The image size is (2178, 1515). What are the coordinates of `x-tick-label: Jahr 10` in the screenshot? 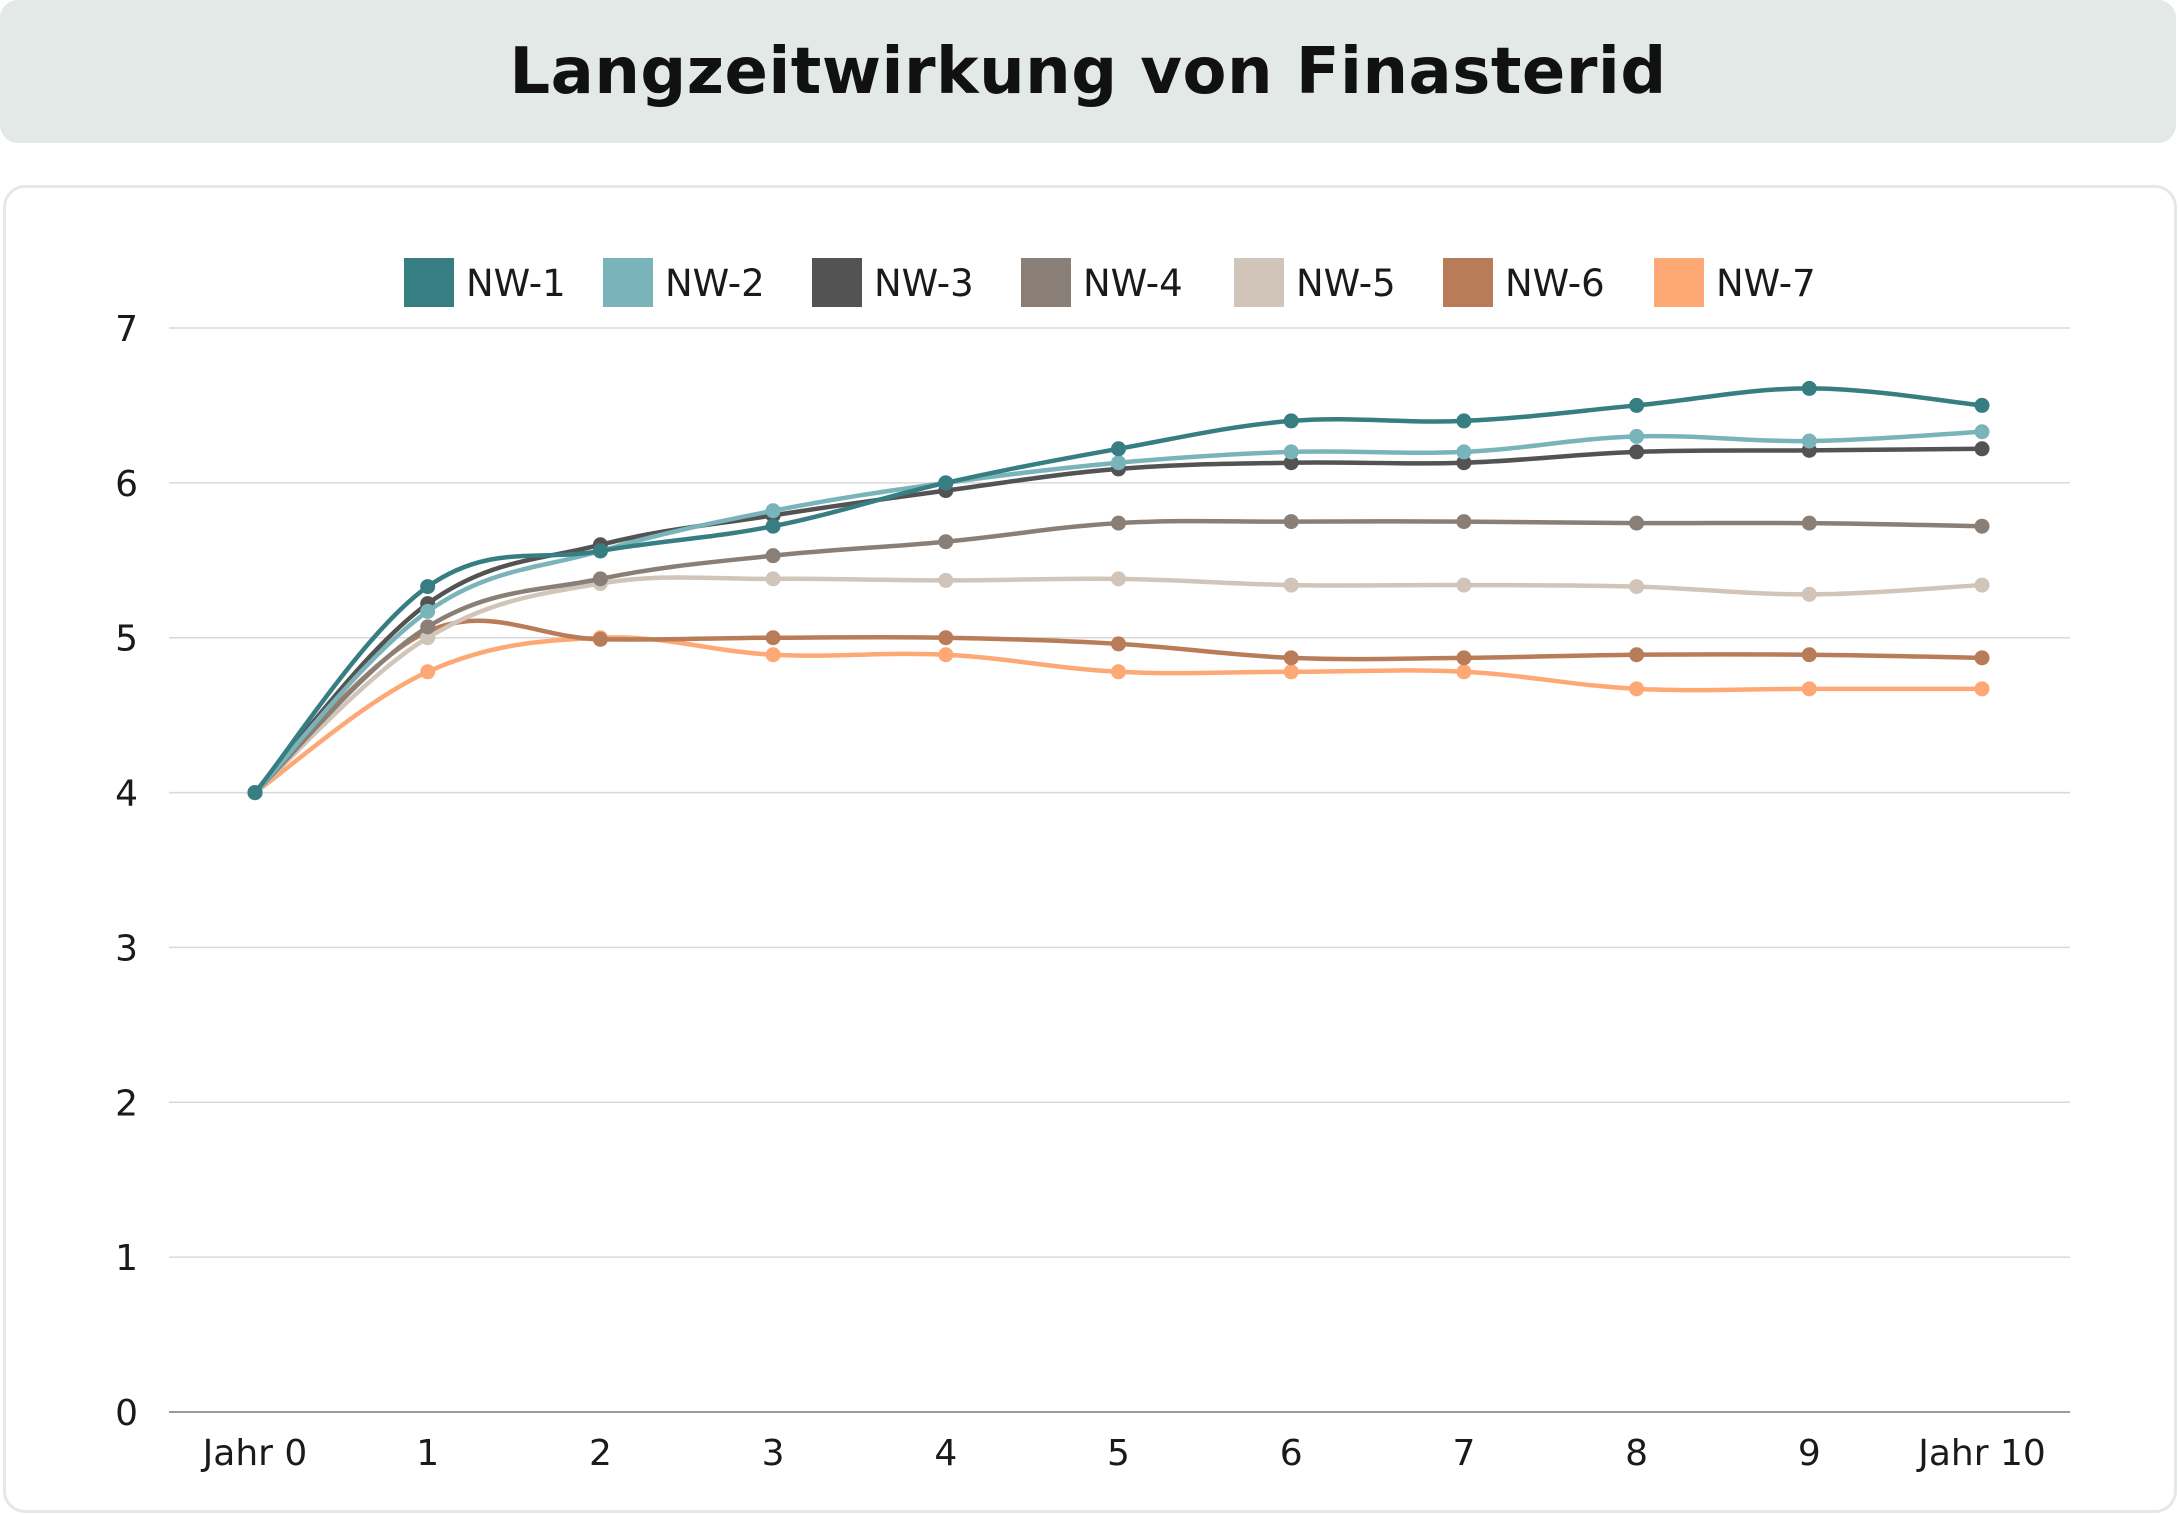 It's located at (1981, 1453).